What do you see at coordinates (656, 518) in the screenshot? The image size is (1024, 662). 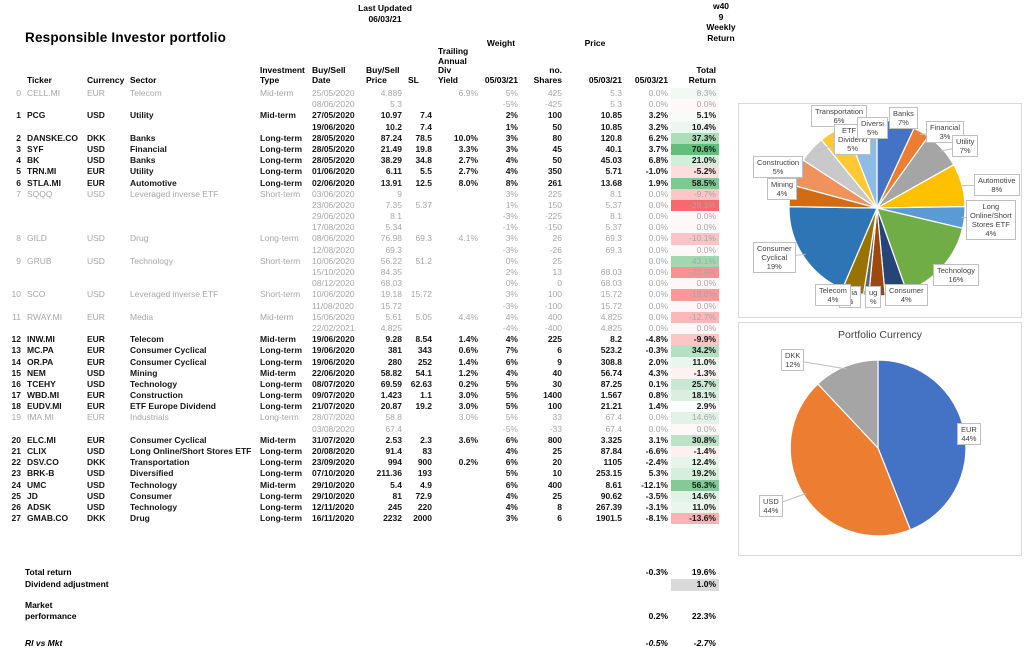 I see `cell-weekly: -8.1%` at bounding box center [656, 518].